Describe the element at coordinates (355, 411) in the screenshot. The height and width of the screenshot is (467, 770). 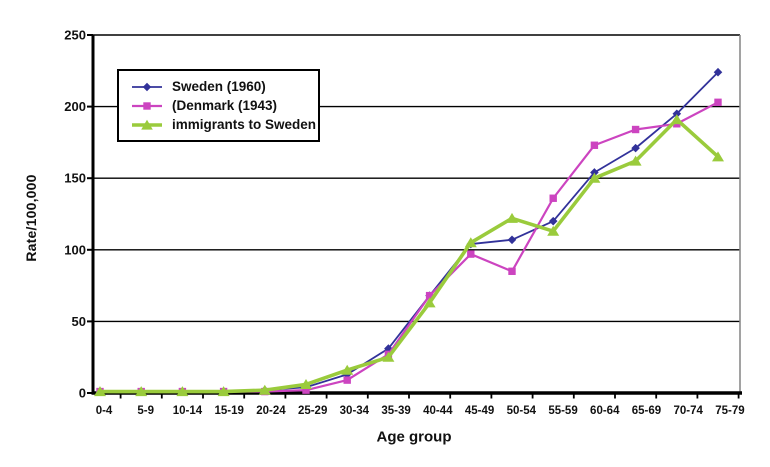
I see `x-tick-label: 30-34` at that location.